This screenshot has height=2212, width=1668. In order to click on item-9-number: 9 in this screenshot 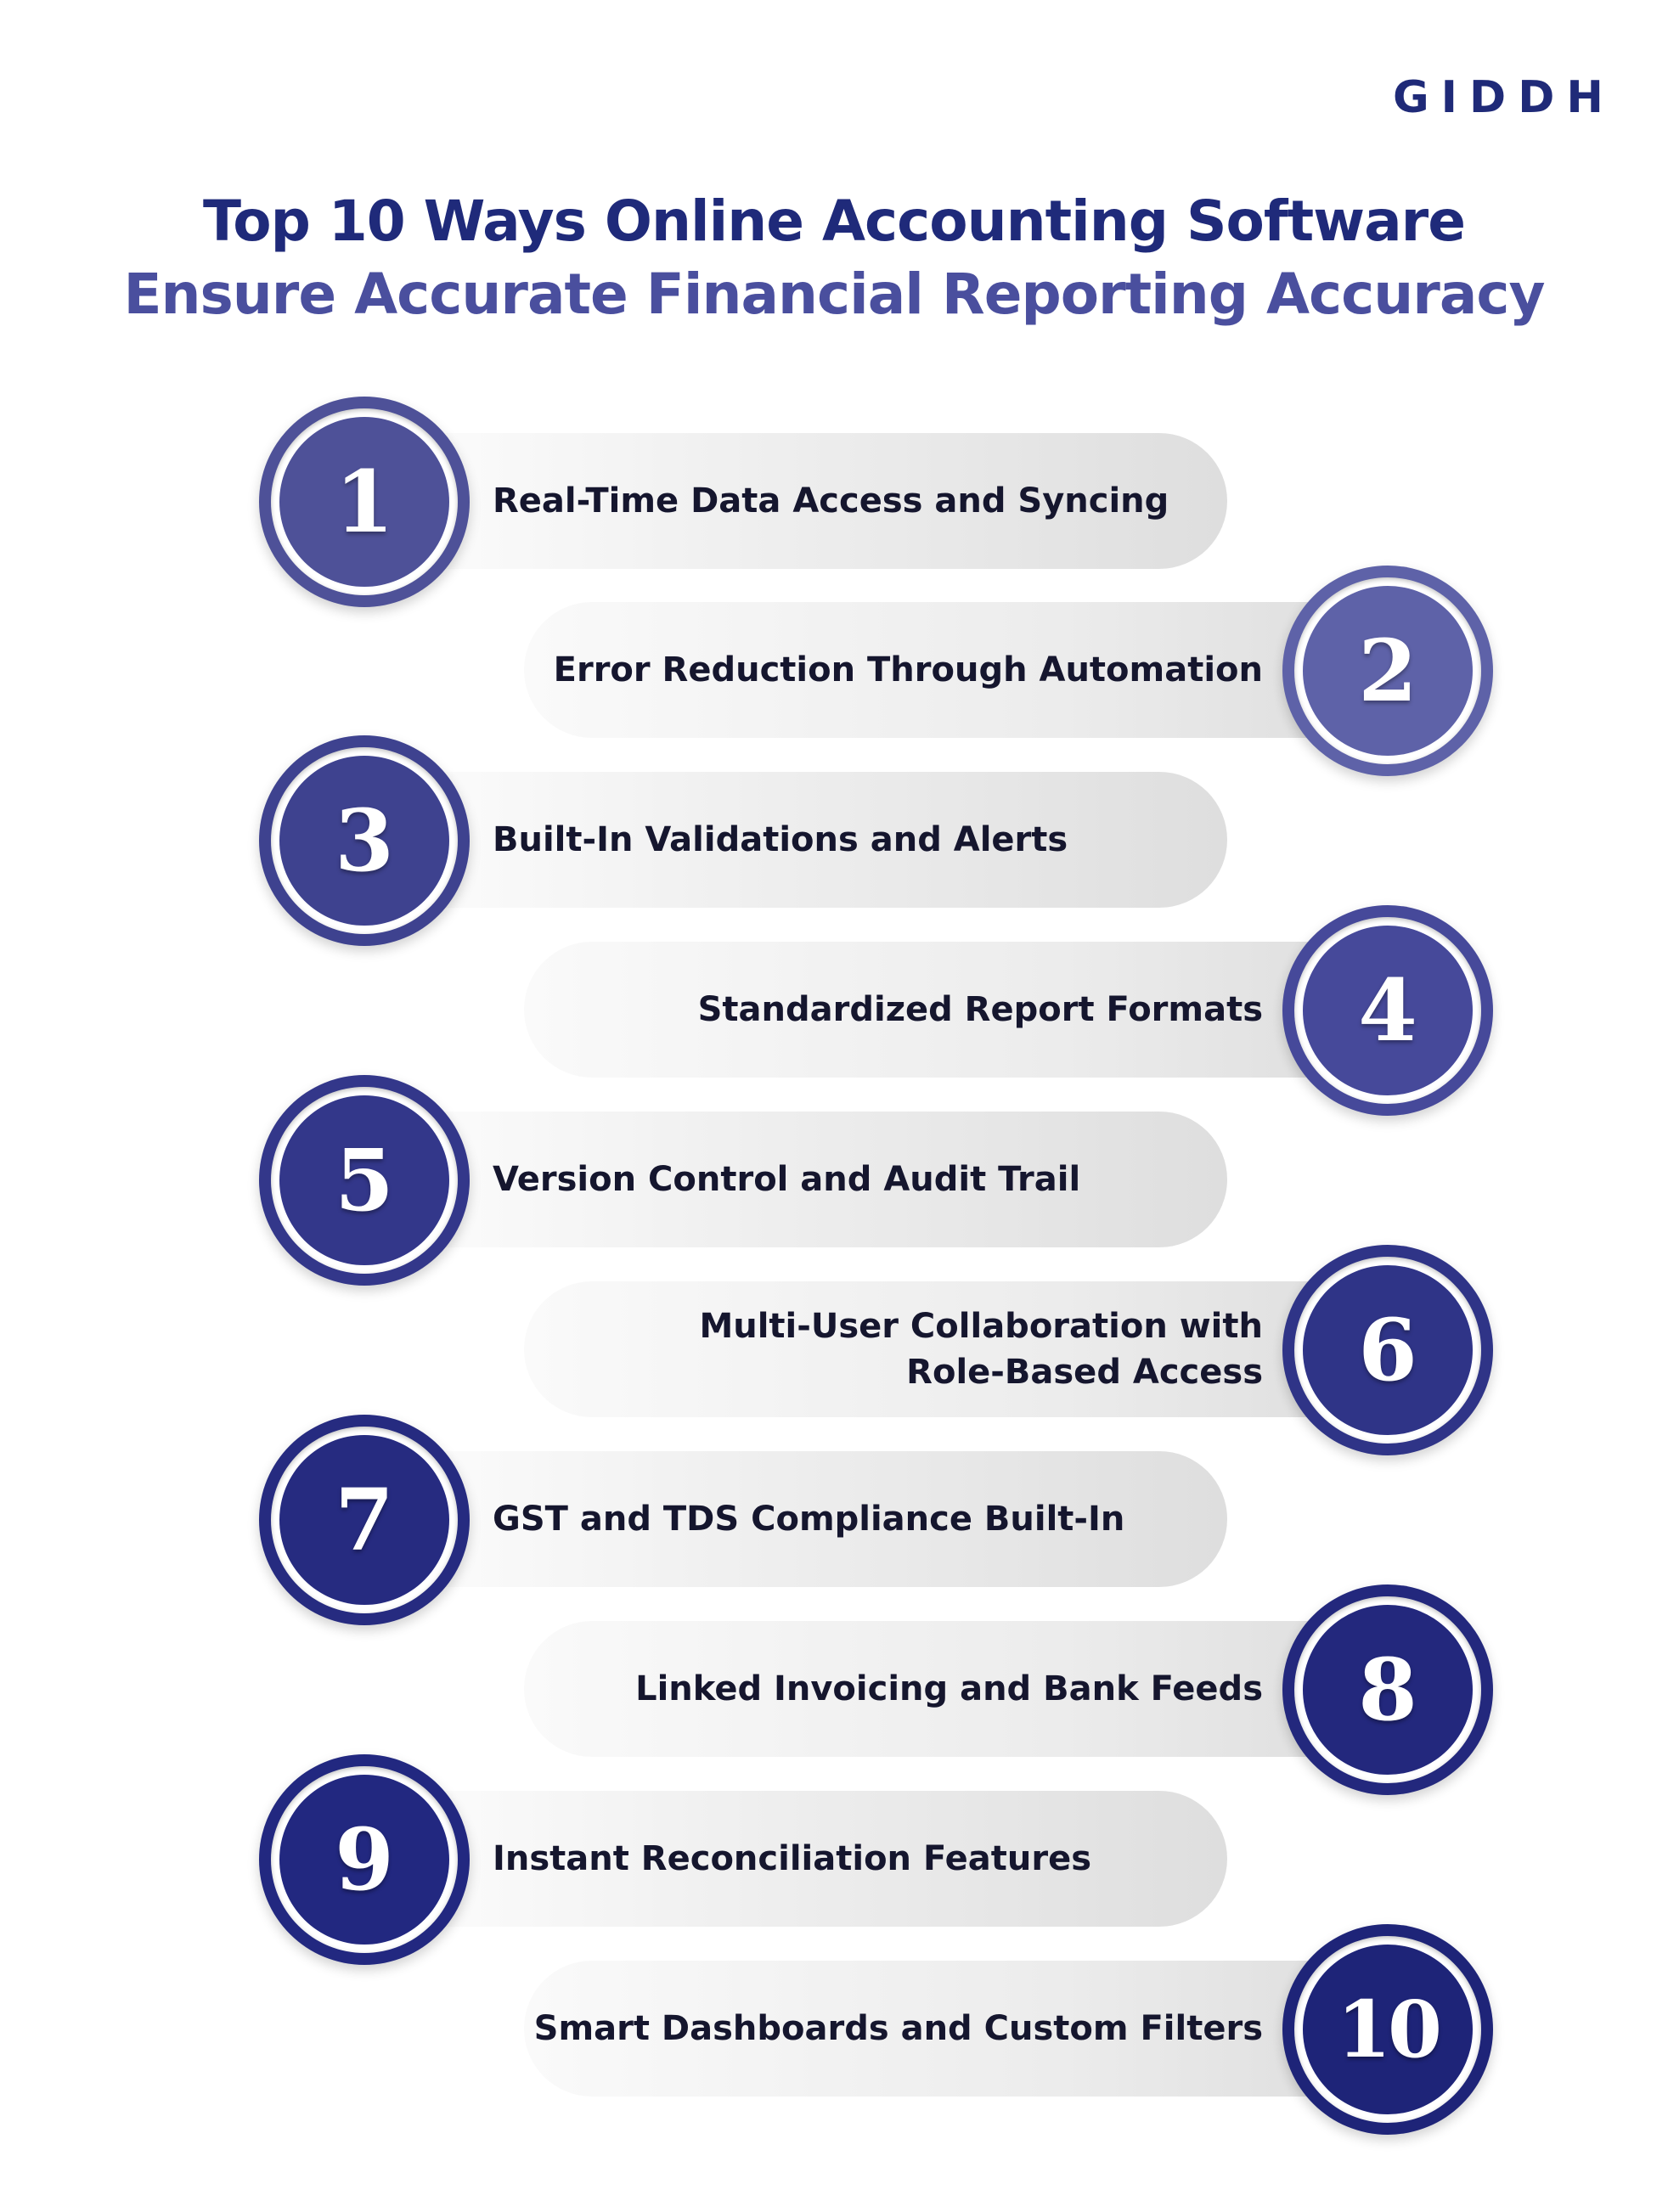, I will do `click(364, 1860)`.